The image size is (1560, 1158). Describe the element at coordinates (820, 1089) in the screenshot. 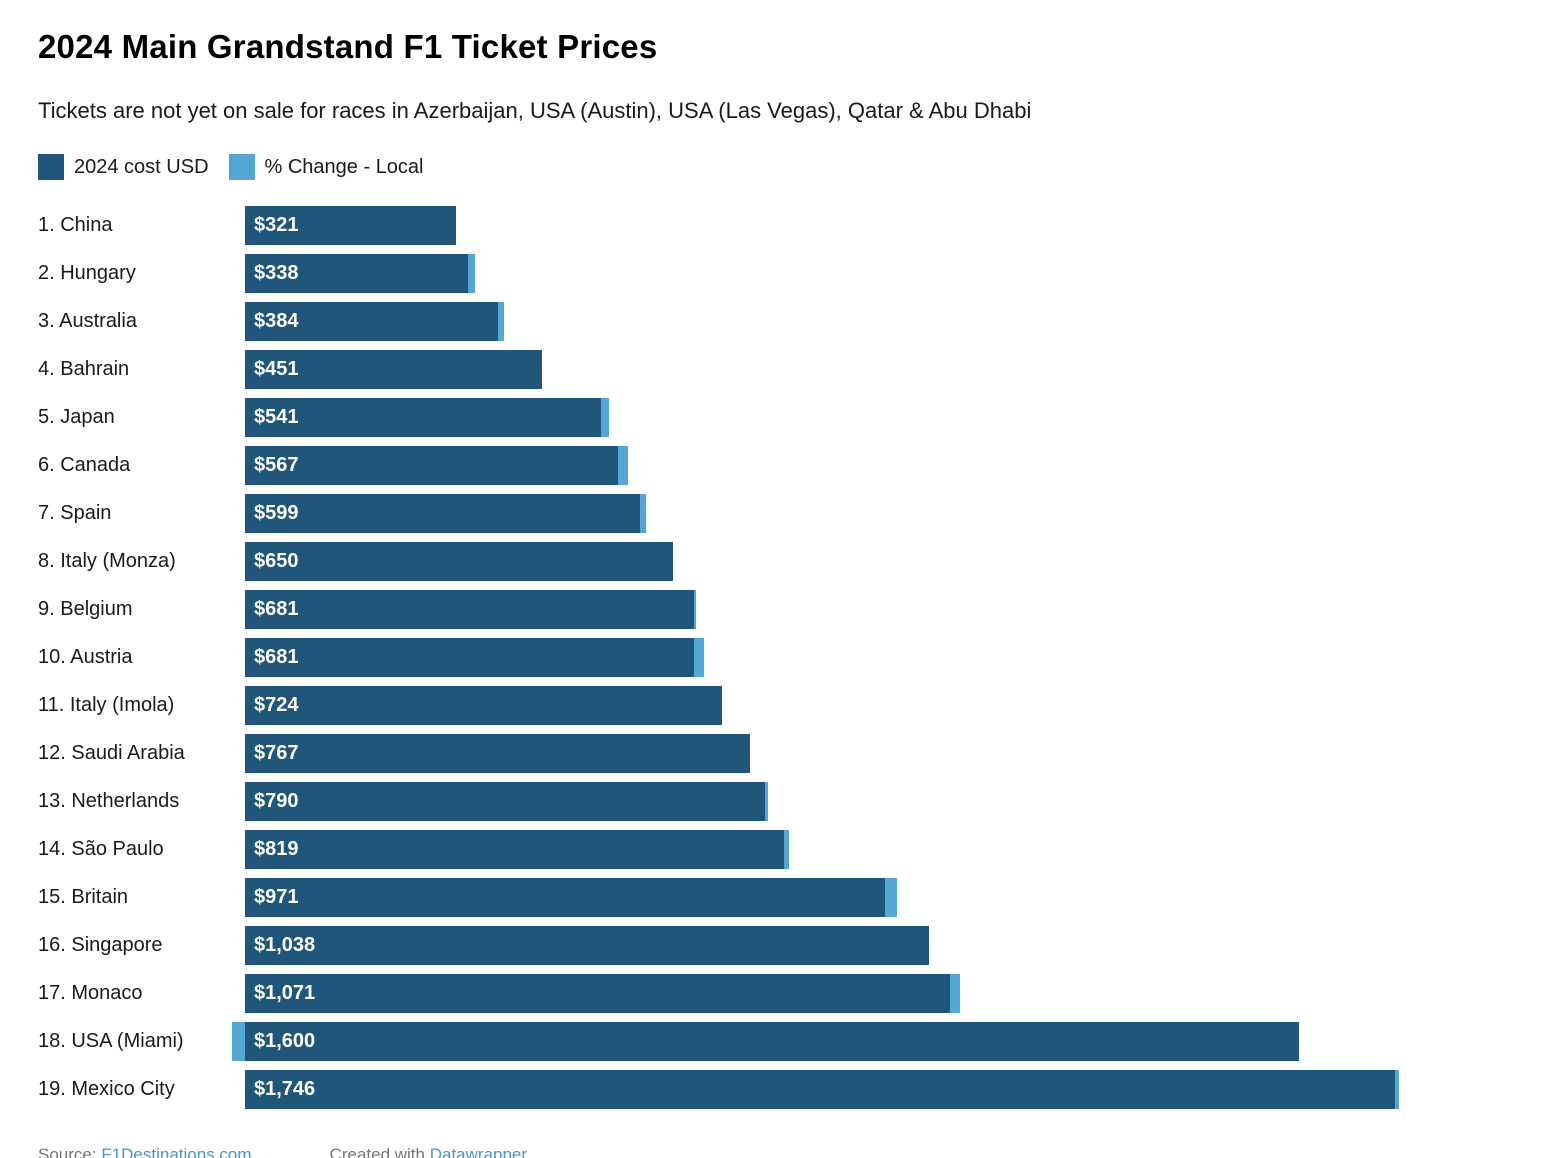

I see `cost-bar: $1,746` at that location.